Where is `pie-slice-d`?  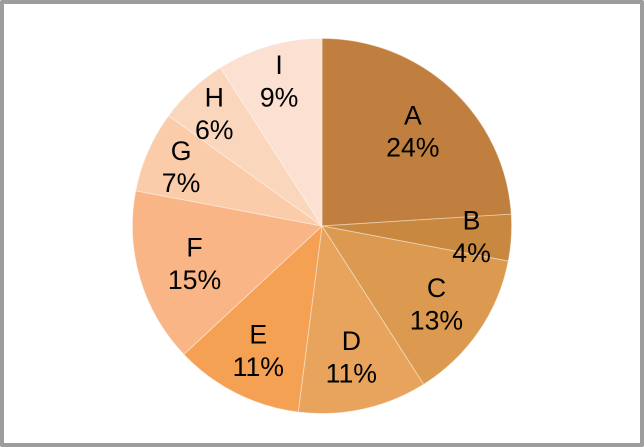
pie-slice-d is located at coordinates (361, 320).